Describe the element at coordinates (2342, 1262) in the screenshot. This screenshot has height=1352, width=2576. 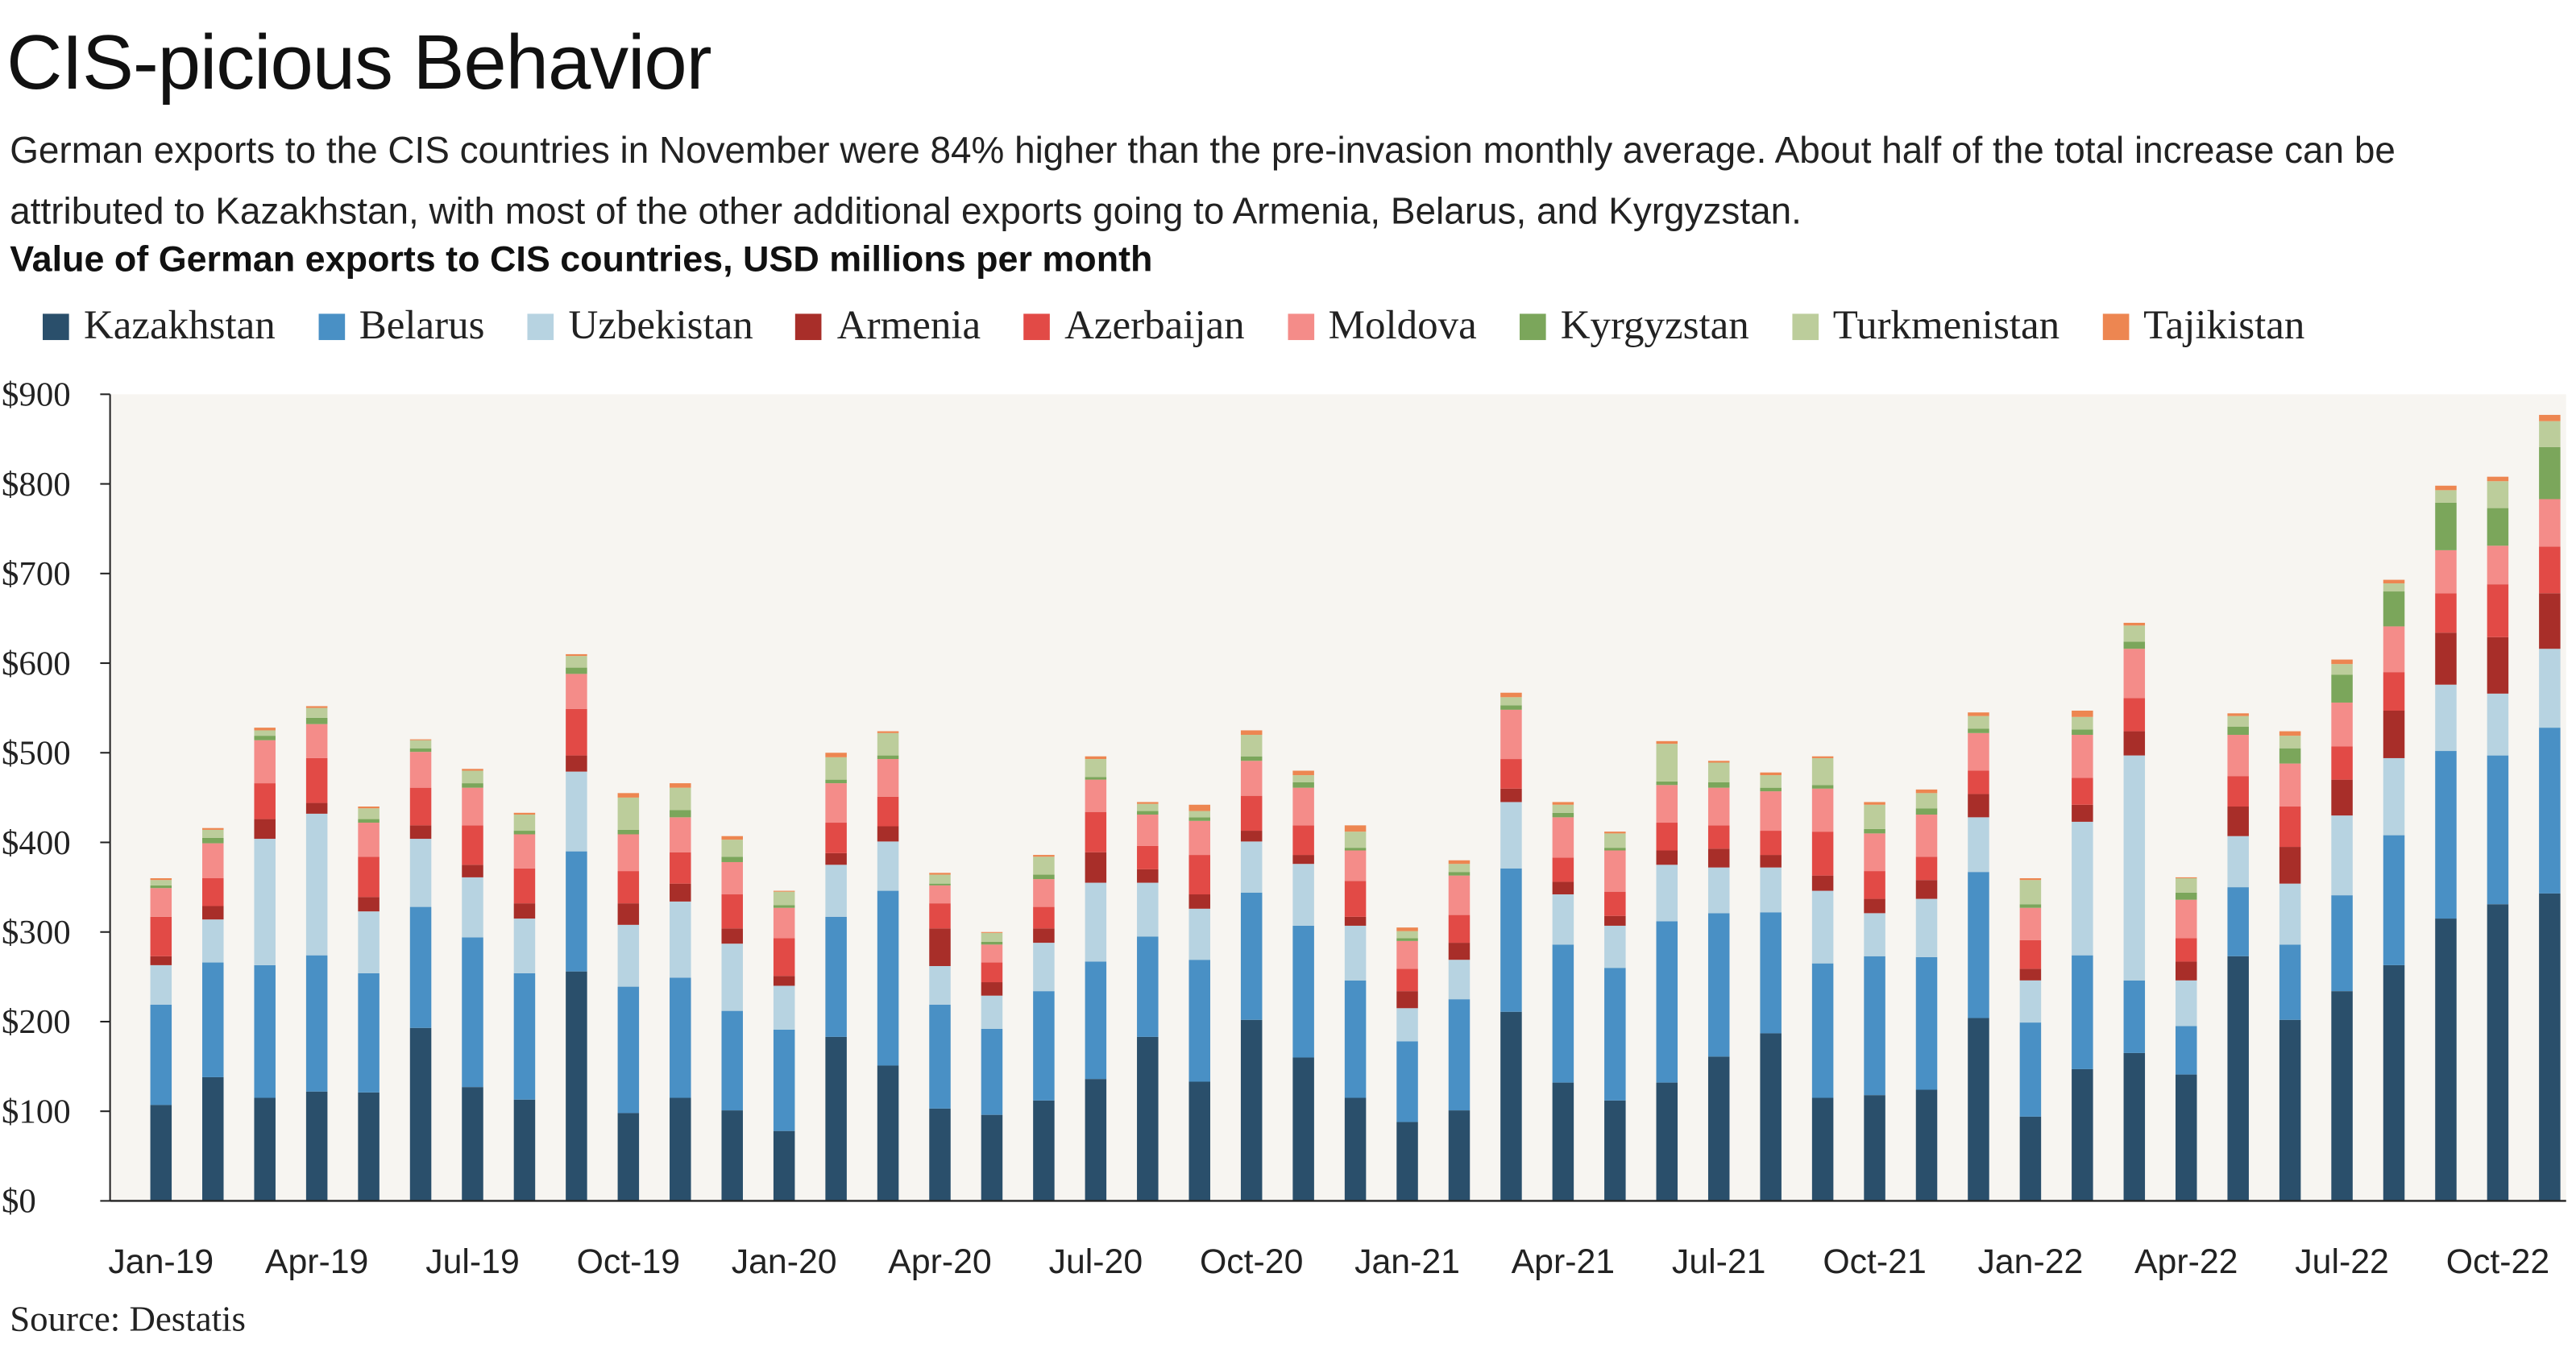
I see `x-tick-label: Jul-22` at that location.